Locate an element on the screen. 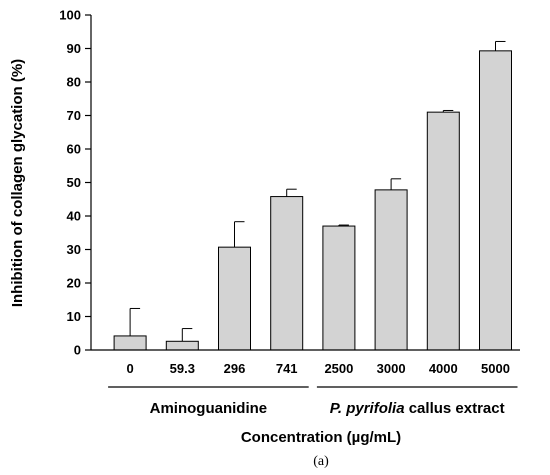 This screenshot has width=550, height=475. y-tick-label: 90 is located at coordinates (74, 48).